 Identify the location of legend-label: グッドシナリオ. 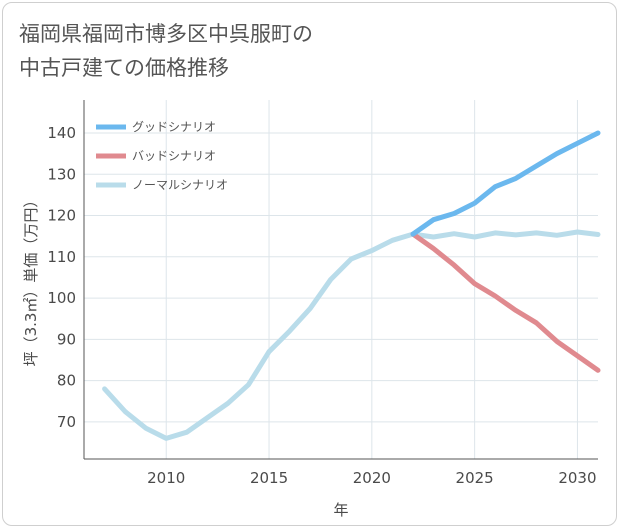
(174, 127).